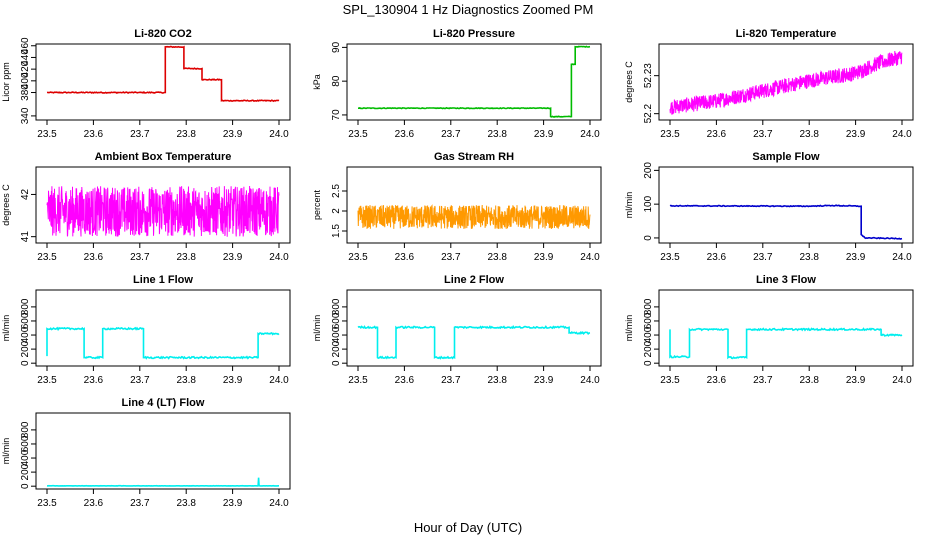  I want to click on panel-8-xtick-label: 23.8, so click(809, 380).